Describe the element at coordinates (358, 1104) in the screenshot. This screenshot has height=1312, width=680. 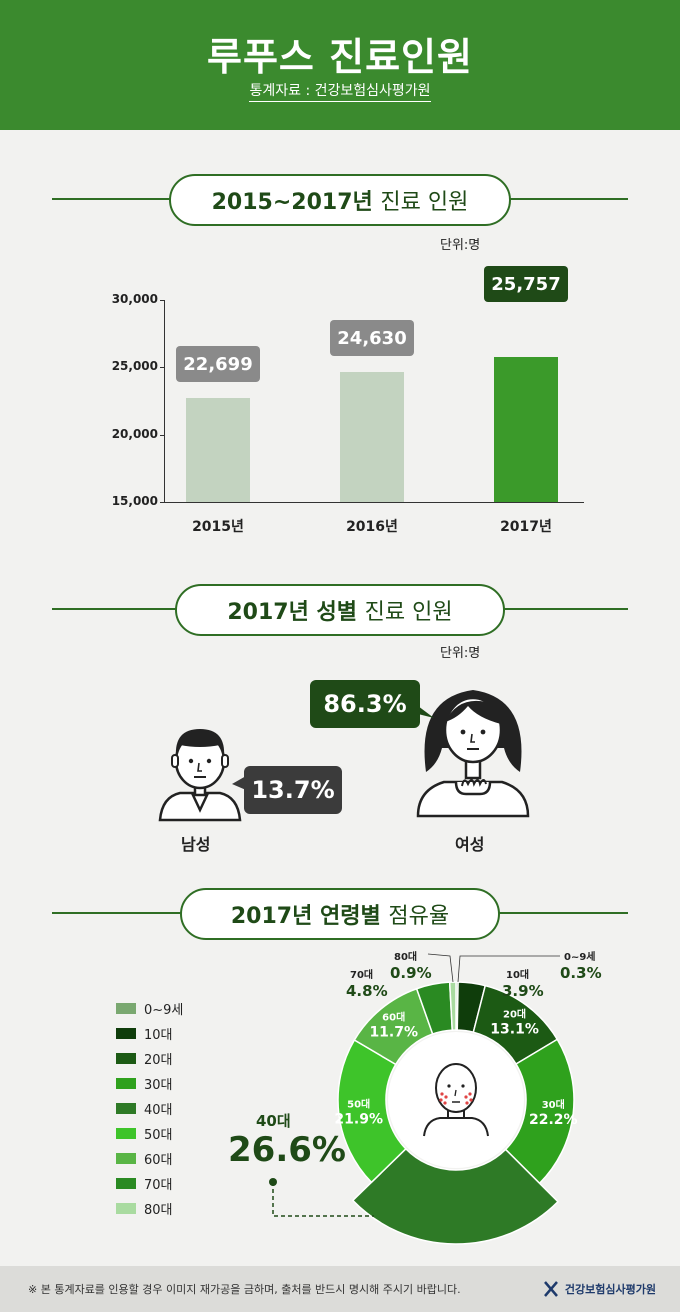
I see `segment-name-label: 50대` at that location.